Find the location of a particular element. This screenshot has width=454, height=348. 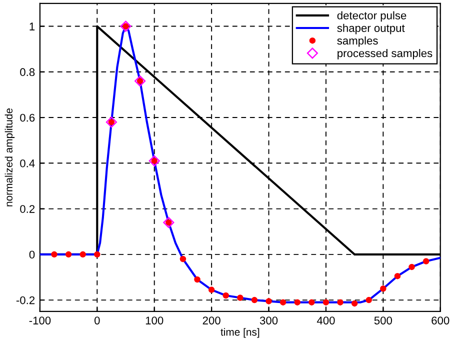

legend-label: detector pulse is located at coordinates (371, 16).